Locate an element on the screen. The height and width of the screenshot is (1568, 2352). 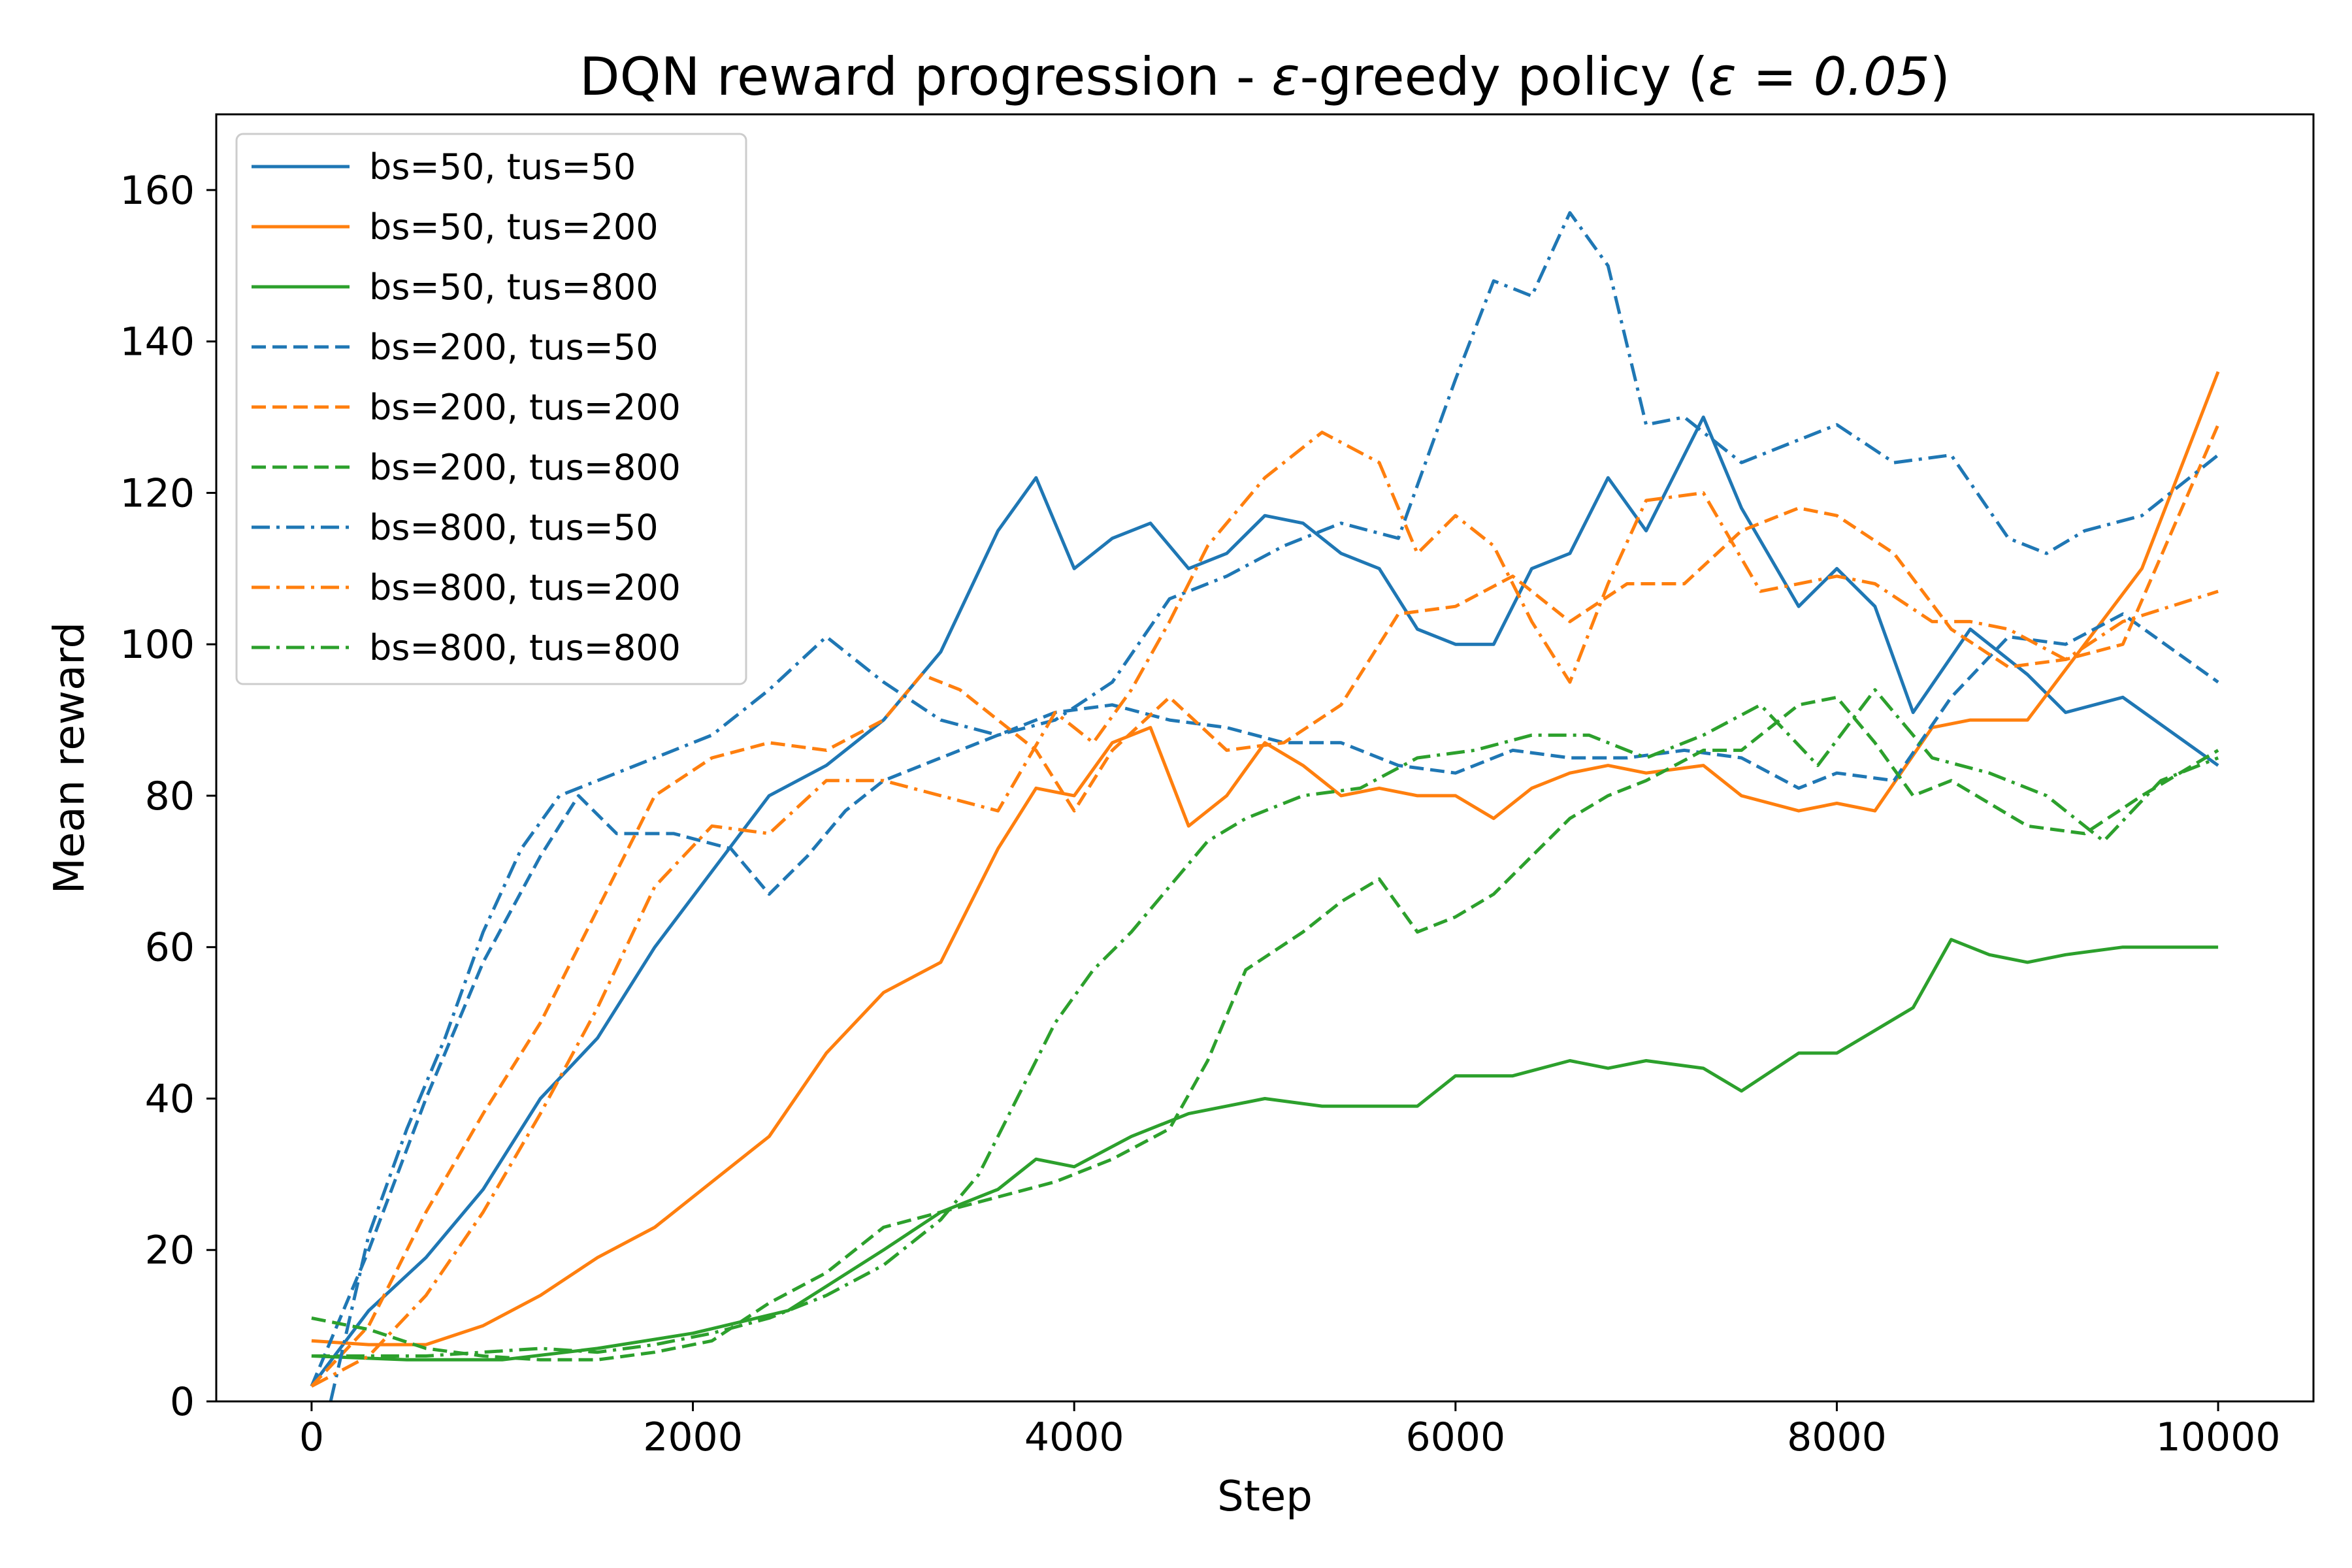
x-tick-label: 6000 is located at coordinates (1455, 1437).